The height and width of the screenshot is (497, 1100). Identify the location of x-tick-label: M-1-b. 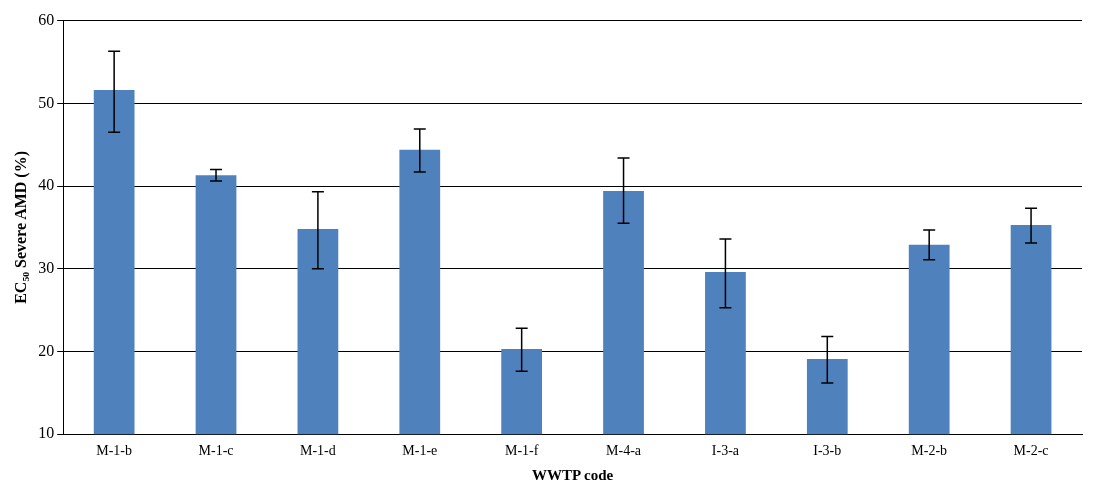
(114, 451).